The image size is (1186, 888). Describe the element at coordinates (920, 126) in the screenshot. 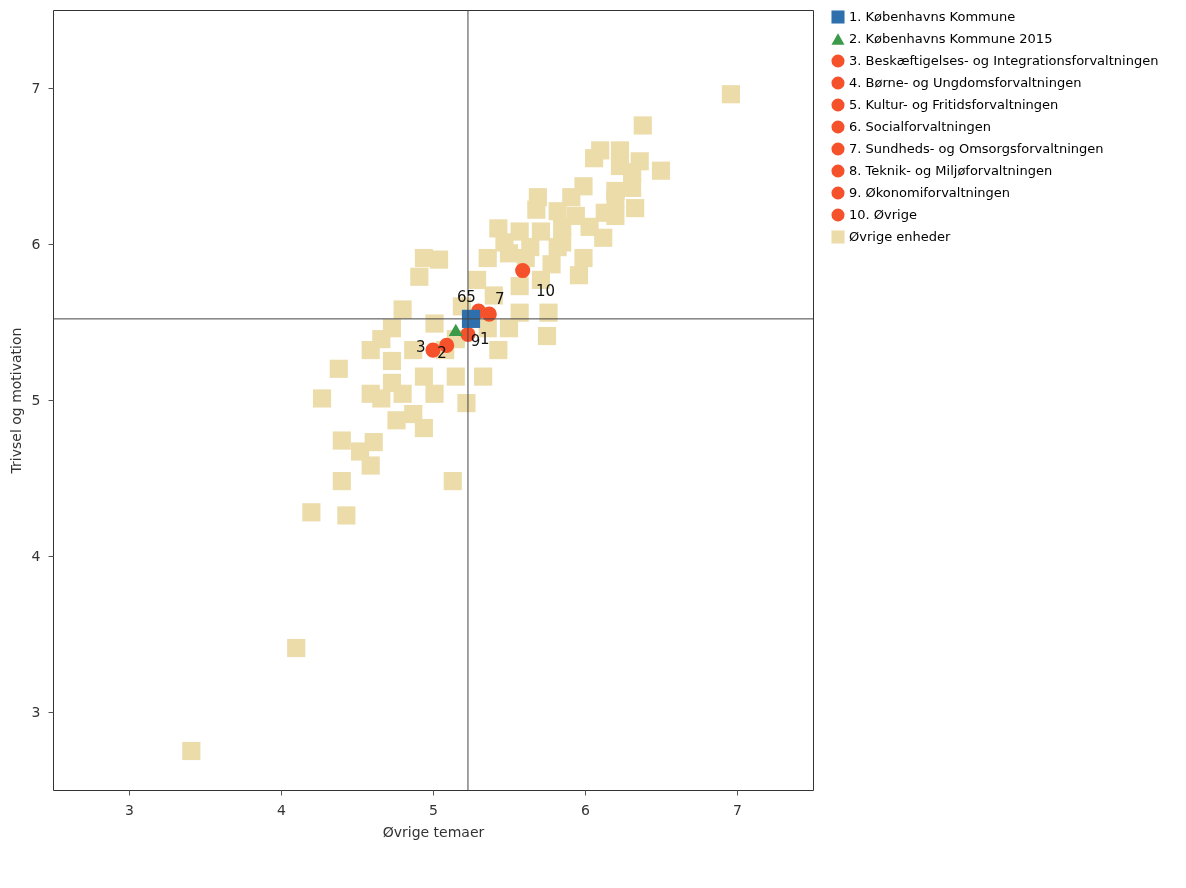

I see `legend-label: 6. Socialforvaltningen` at that location.